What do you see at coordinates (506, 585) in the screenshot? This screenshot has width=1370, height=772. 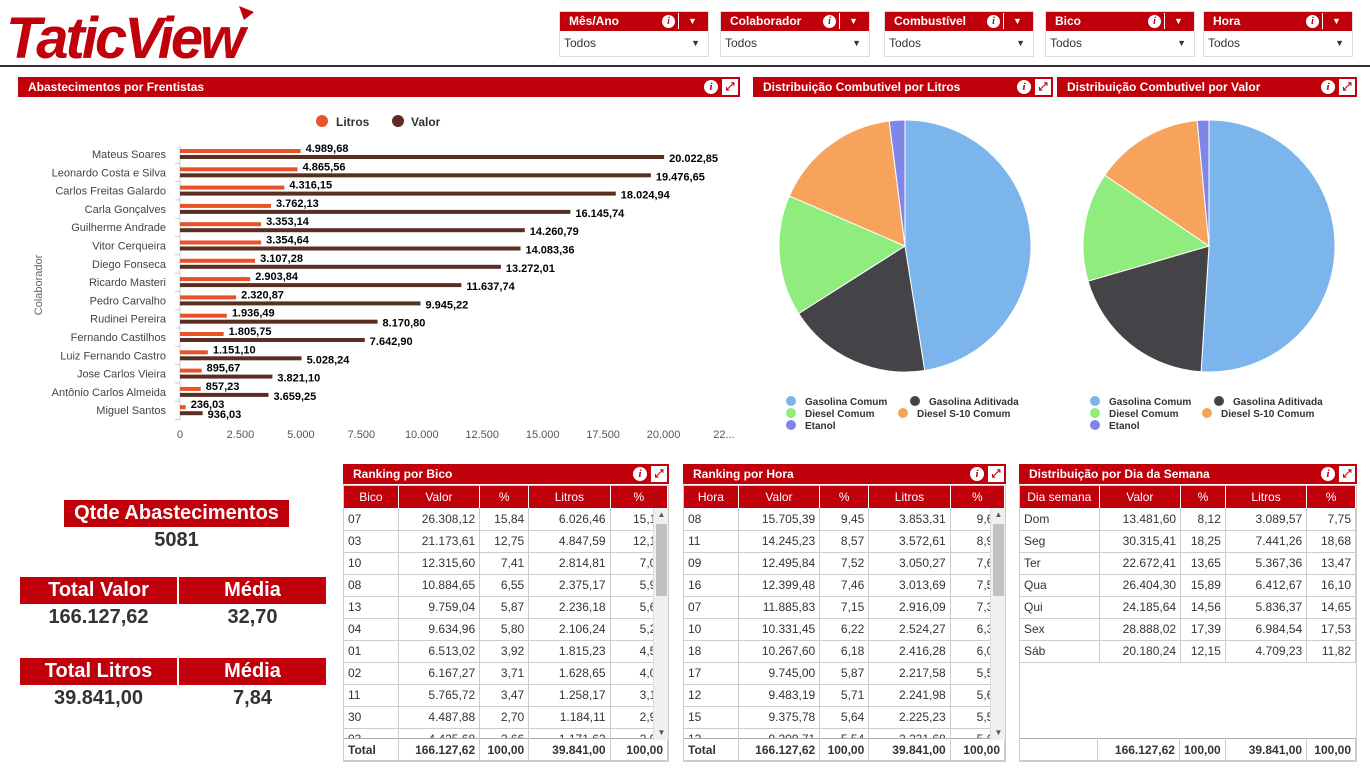 I see `table-row: 08 10.884,65 6,55 2.375,17 5,96` at bounding box center [506, 585].